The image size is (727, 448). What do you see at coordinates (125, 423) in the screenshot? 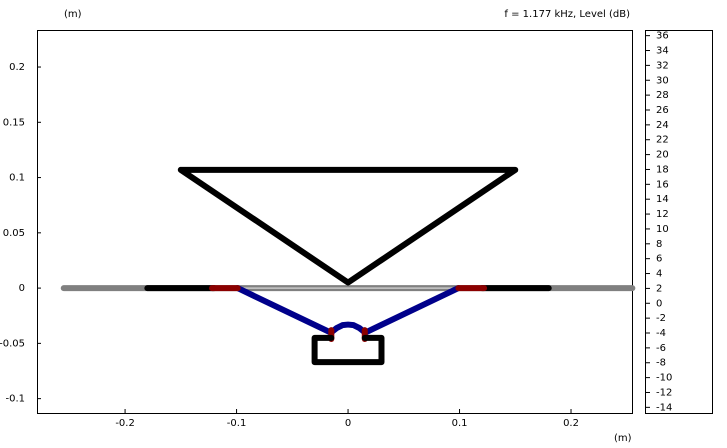
I see `x-tick-label: -0.2` at bounding box center [125, 423].